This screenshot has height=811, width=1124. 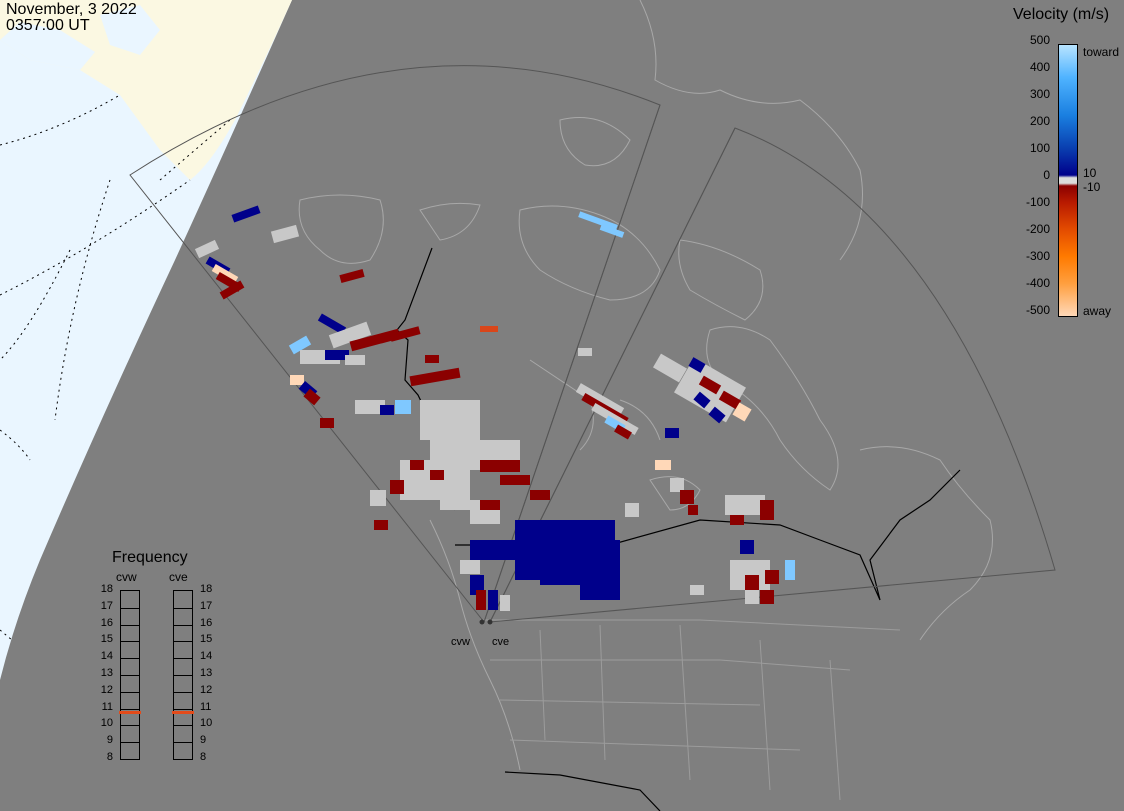 What do you see at coordinates (178, 577) in the screenshot?
I see `freq-radar-label-cve: cve` at bounding box center [178, 577].